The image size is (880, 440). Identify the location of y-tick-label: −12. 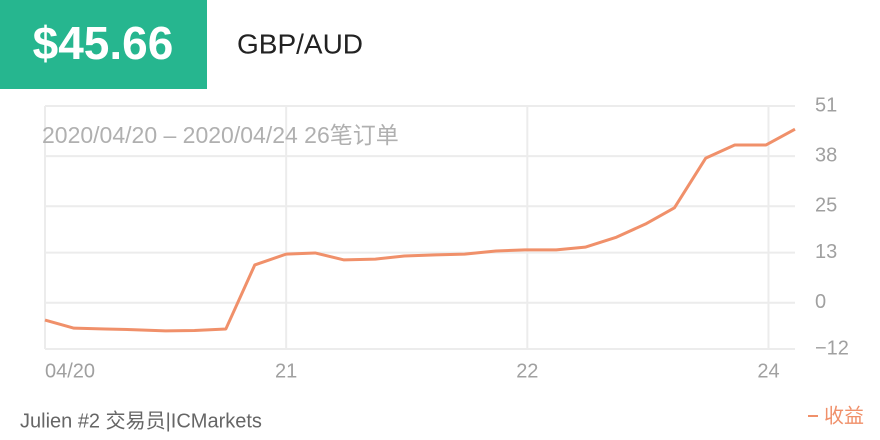
(832, 348).